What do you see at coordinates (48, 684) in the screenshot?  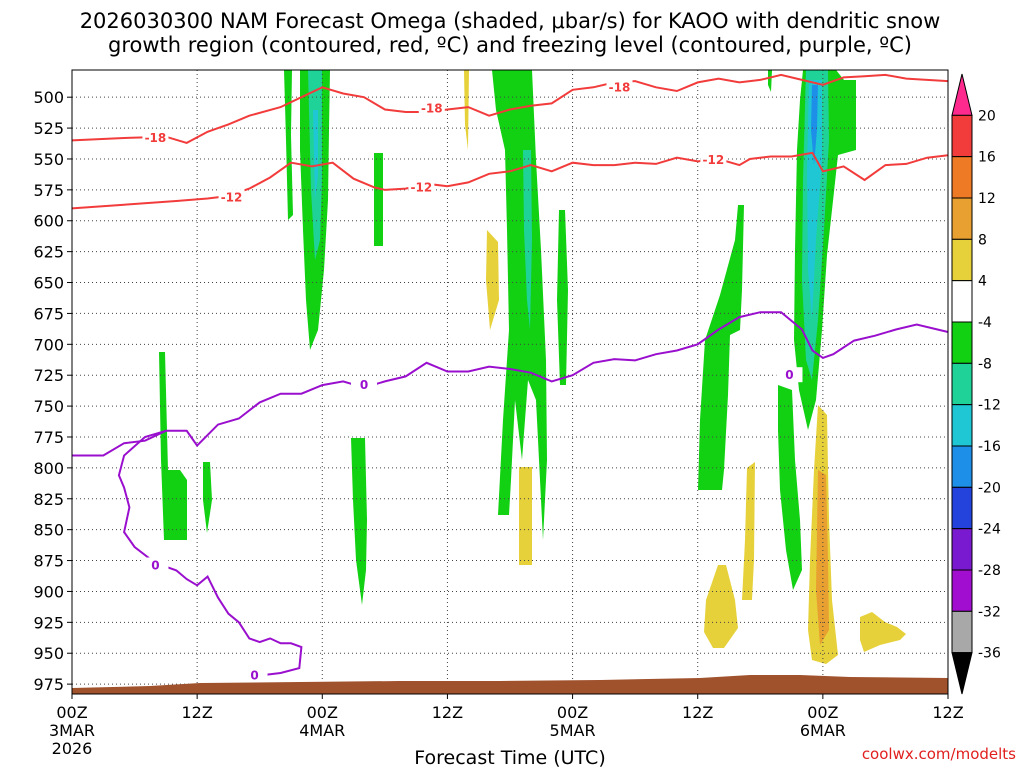 I see `y-tick-label: 975` at bounding box center [48, 684].